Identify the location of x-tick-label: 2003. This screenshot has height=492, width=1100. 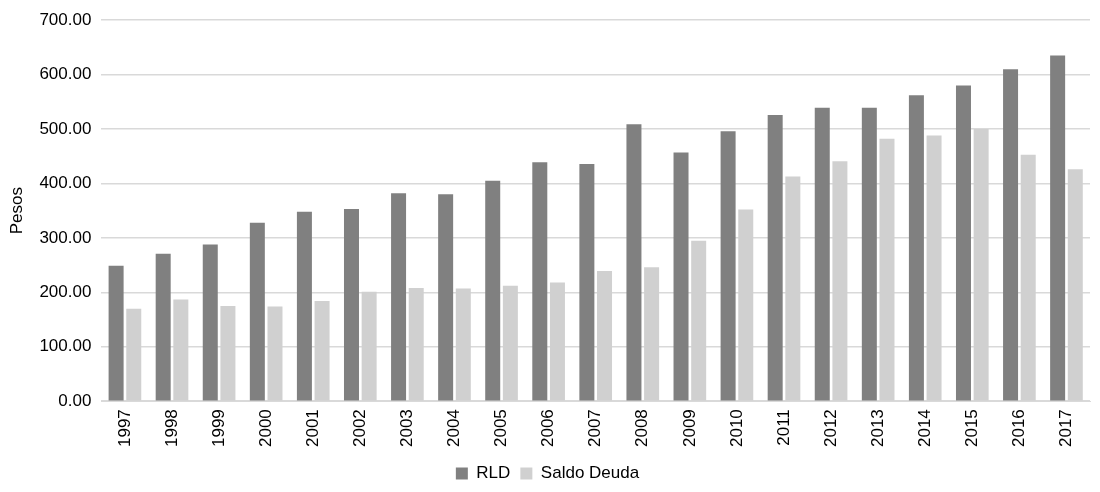
(407, 428).